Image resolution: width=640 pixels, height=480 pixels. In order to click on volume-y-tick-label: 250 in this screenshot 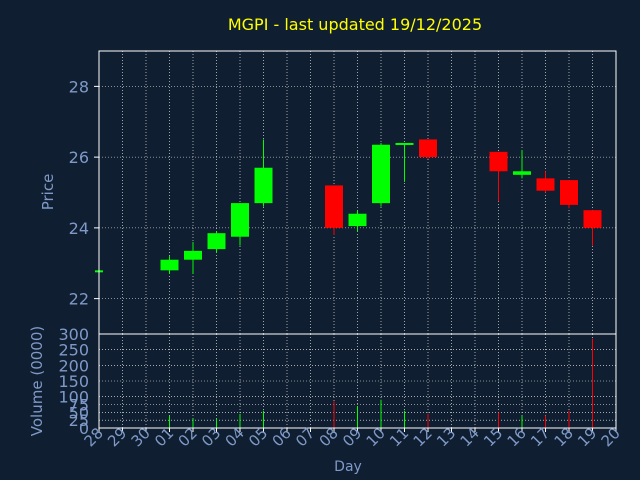, I will do `click(73, 350)`.